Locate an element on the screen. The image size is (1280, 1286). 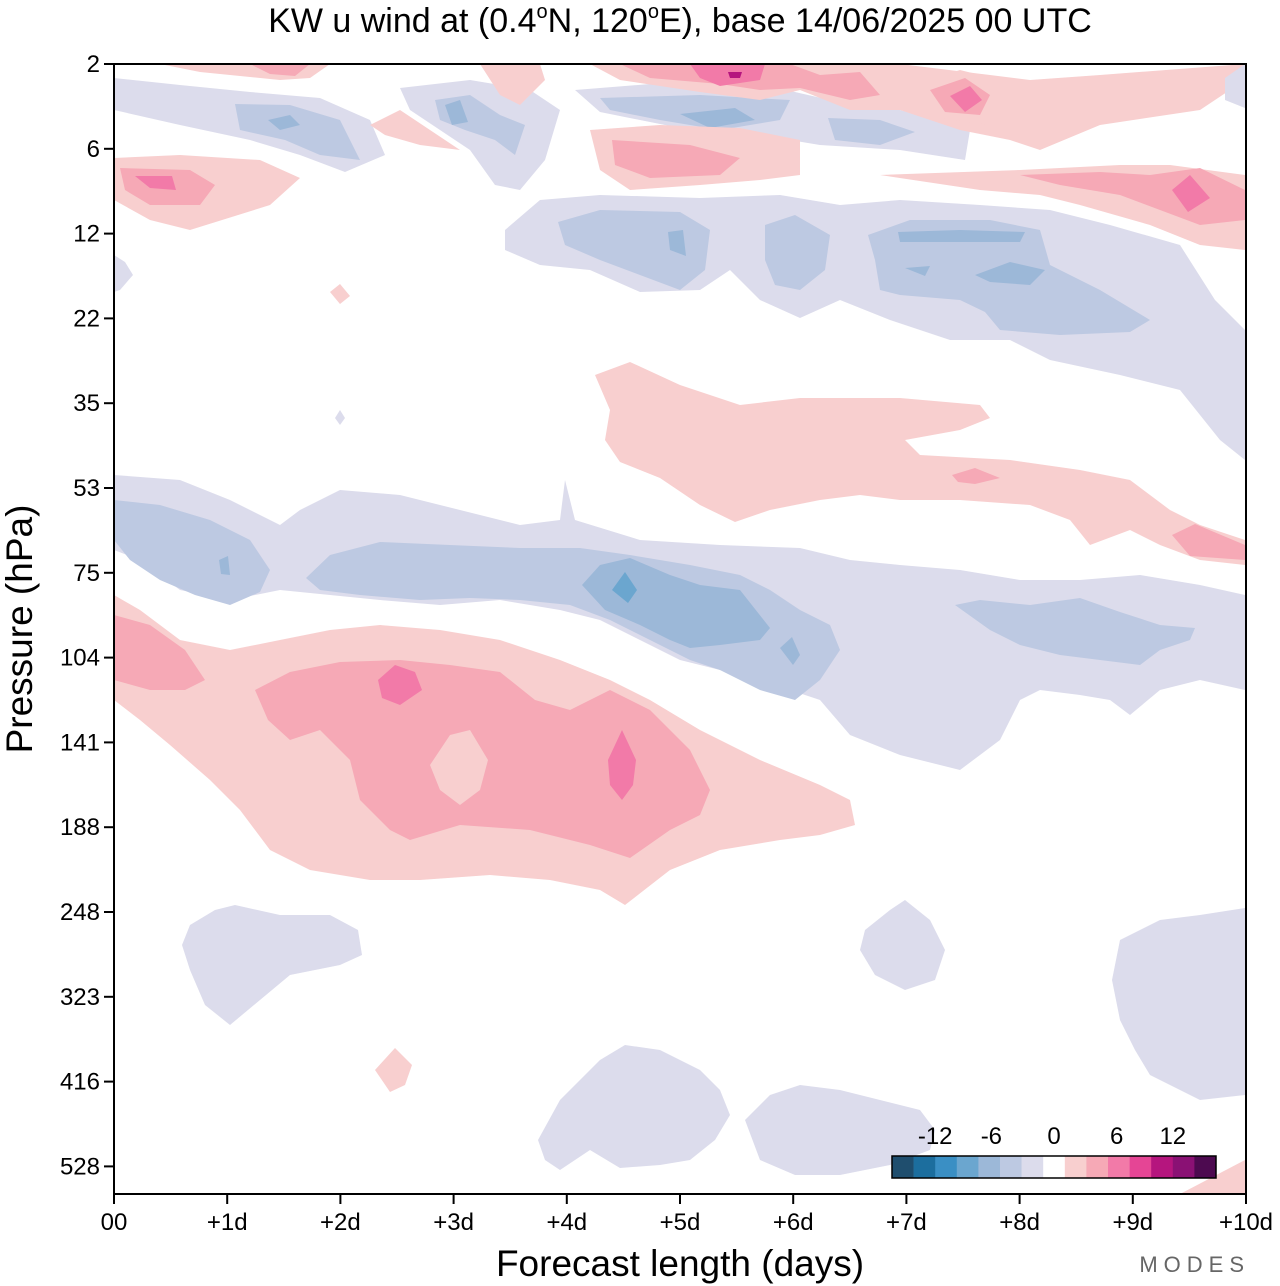
contour-pos3-141hpa-hole is located at coordinates (459, 767).